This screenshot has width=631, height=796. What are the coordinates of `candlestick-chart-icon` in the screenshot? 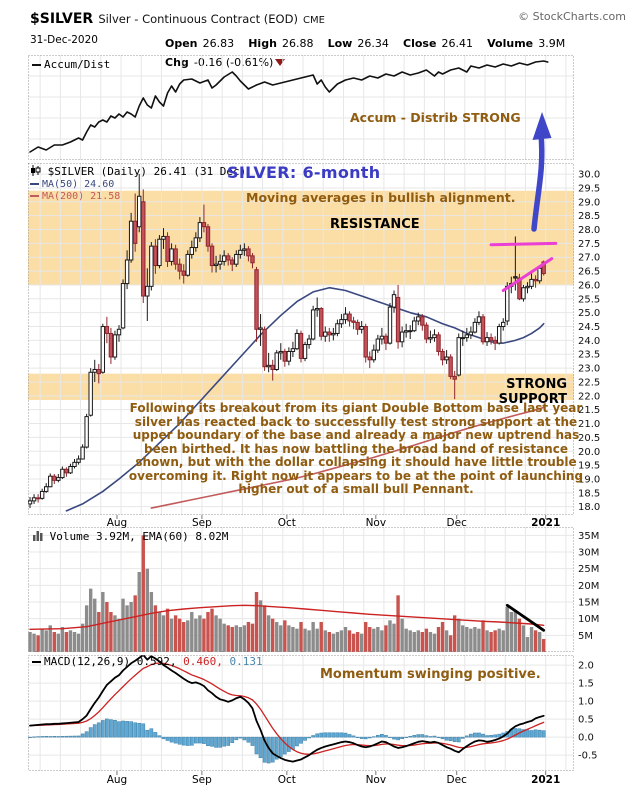 It's located at (36, 170).